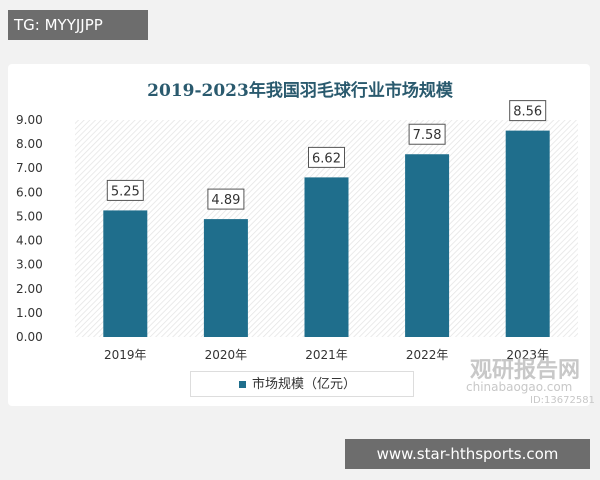  I want to click on data-label: 7.58, so click(427, 135).